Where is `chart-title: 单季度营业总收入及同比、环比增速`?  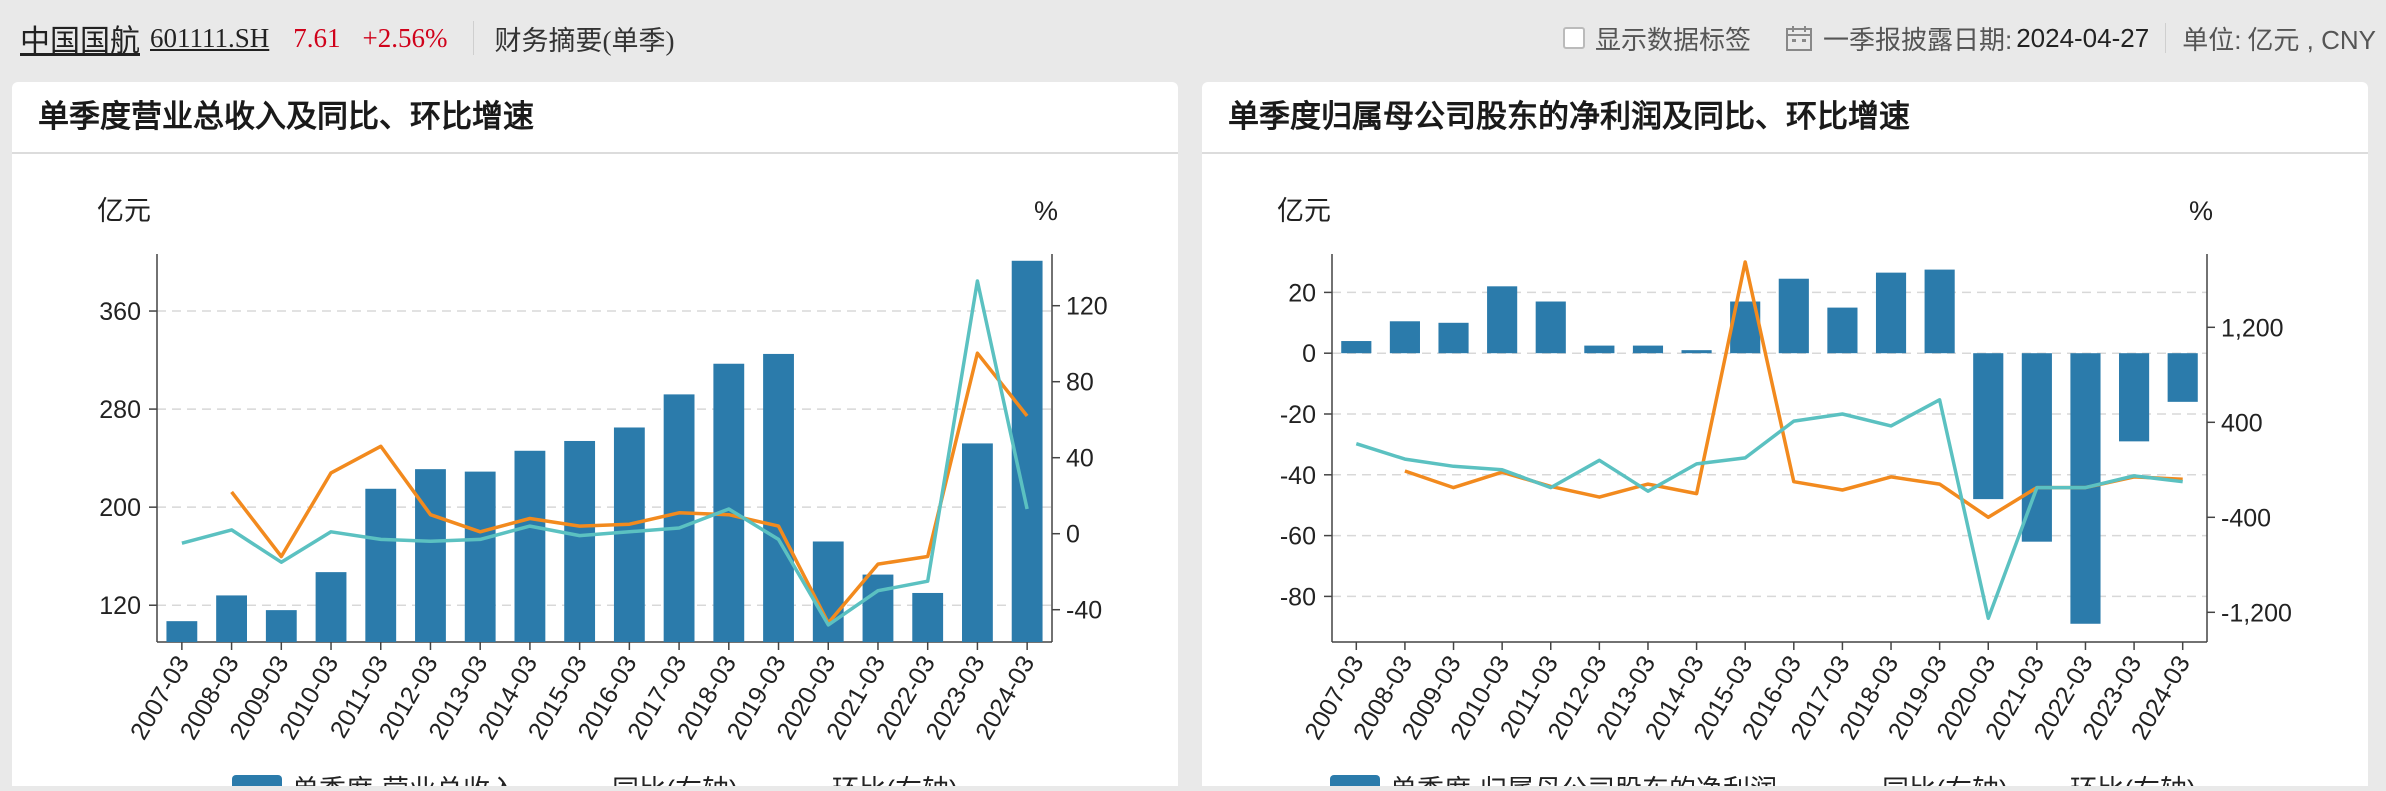 chart-title: 单季度营业总收入及同比、环比增速 is located at coordinates (595, 118).